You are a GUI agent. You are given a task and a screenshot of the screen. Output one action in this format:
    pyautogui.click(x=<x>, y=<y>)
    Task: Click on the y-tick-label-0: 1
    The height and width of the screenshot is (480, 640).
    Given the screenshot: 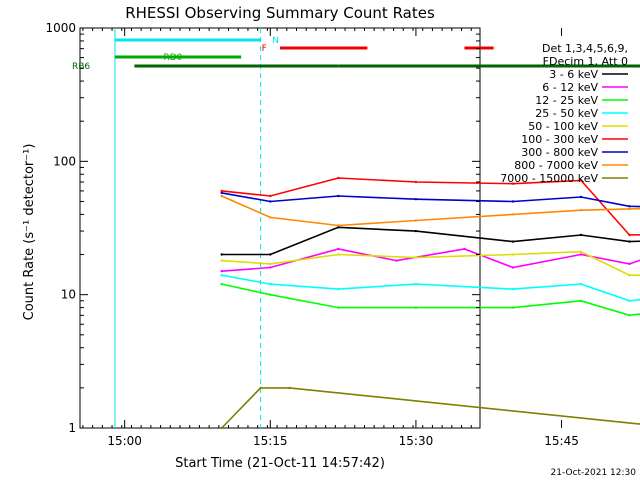 What is the action you would take?
    pyautogui.click(x=72, y=428)
    